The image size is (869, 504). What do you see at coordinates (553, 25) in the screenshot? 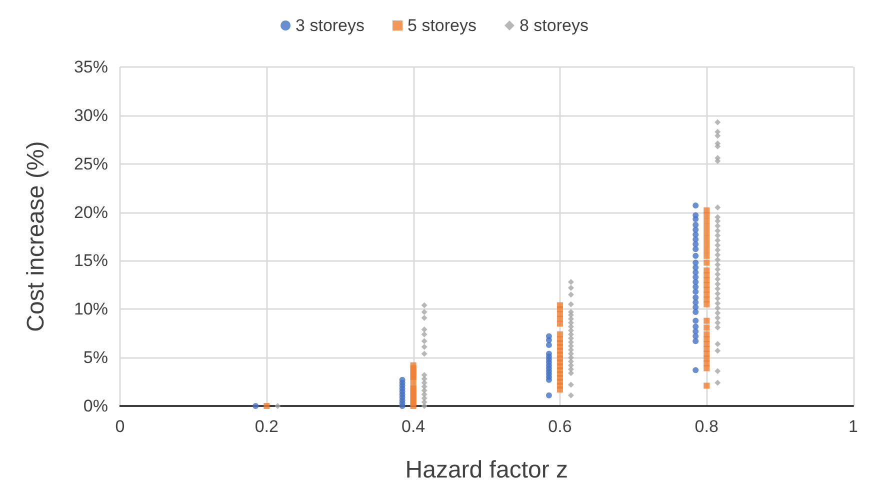
I see `legend-label: 8 storeys` at bounding box center [553, 25].